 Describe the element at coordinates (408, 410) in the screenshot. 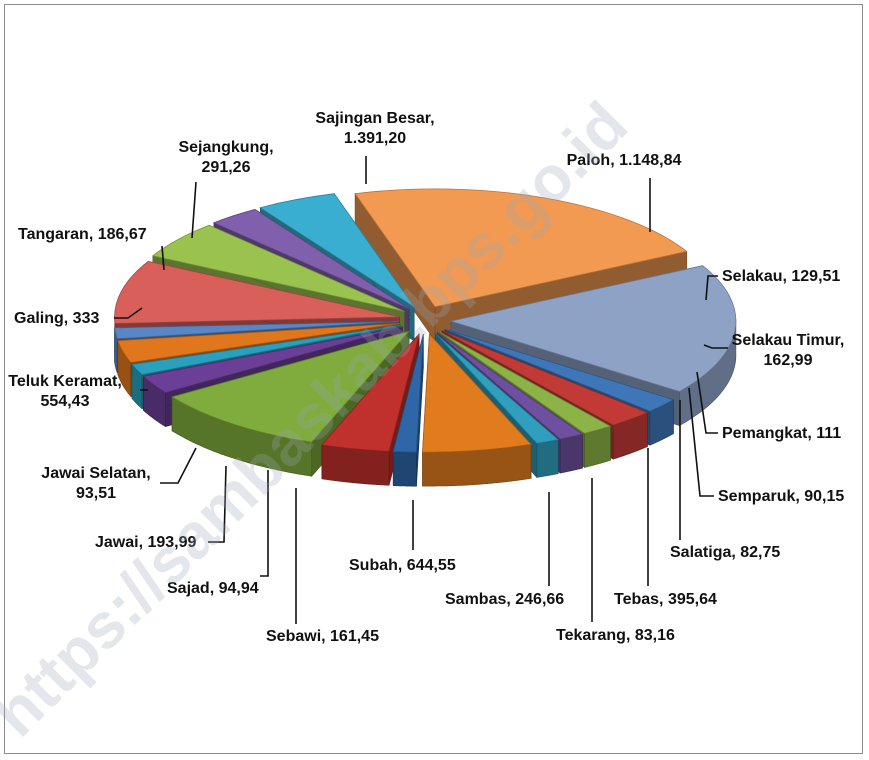

I see `pie-slice-tekarang` at that location.